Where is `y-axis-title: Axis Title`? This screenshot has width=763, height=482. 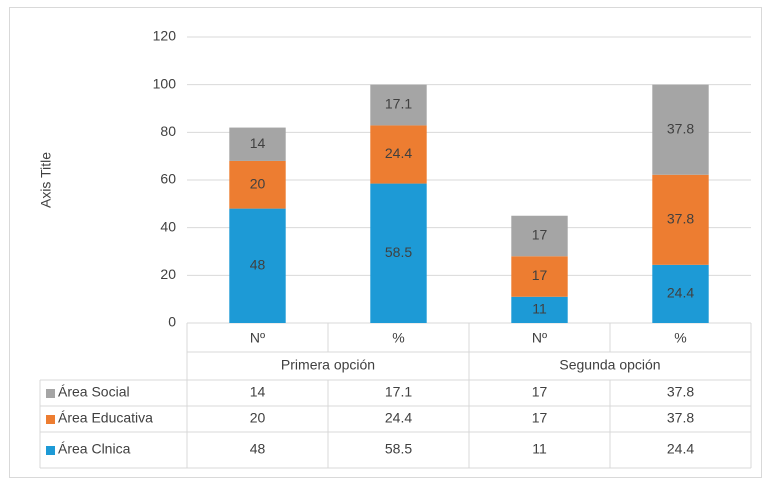 y-axis-title: Axis Title is located at coordinates (46, 180).